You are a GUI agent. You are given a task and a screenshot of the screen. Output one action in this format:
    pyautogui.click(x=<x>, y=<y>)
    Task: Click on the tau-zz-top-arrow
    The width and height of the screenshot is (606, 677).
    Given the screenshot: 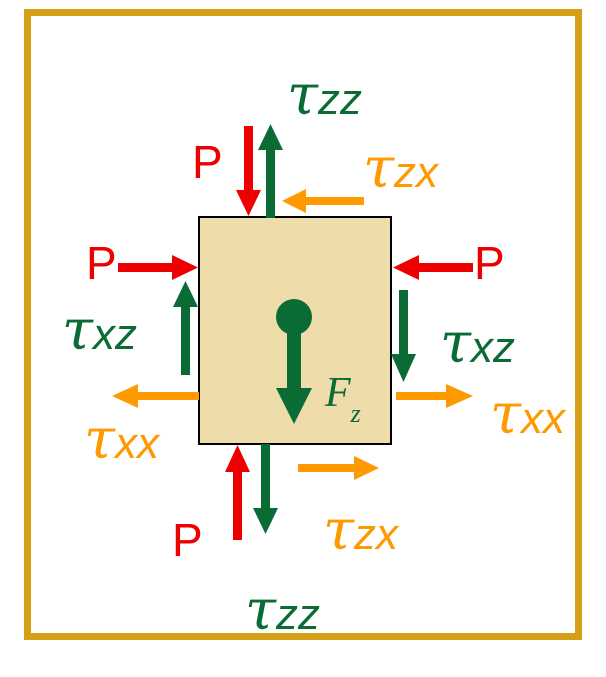 What is the action you would take?
    pyautogui.click(x=270, y=171)
    